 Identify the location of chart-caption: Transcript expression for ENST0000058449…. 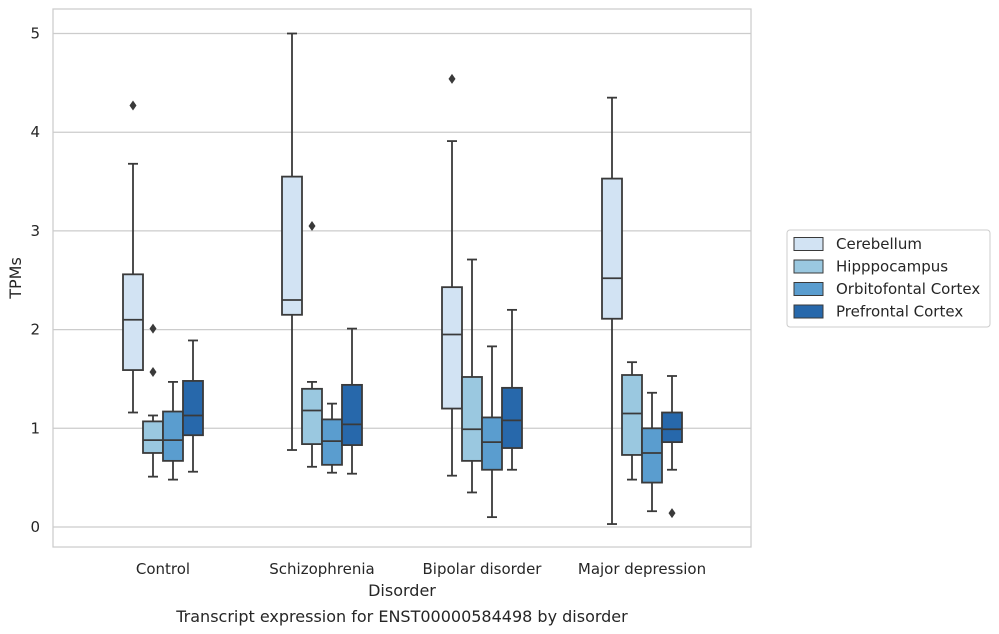
(401, 616).